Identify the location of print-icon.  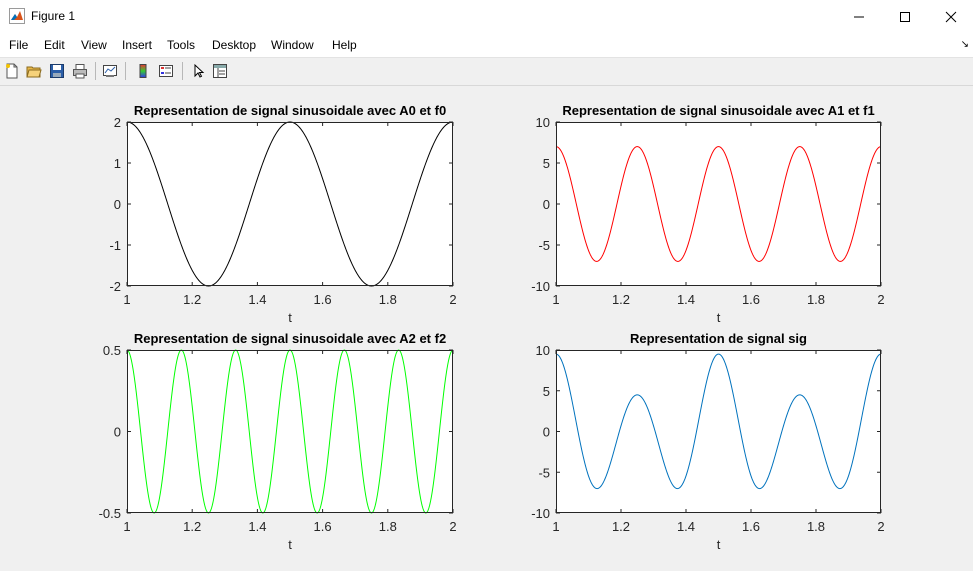
(80, 71).